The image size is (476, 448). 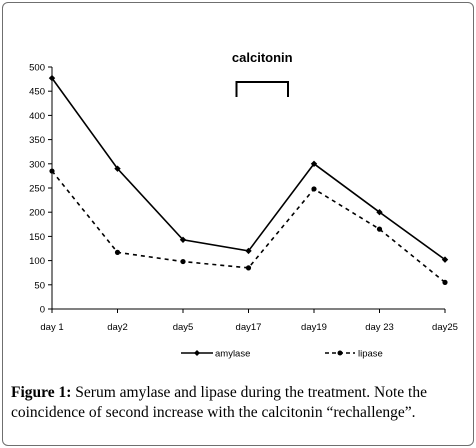 What do you see at coordinates (370, 354) in the screenshot?
I see `legend-label-lipase: lipase` at bounding box center [370, 354].